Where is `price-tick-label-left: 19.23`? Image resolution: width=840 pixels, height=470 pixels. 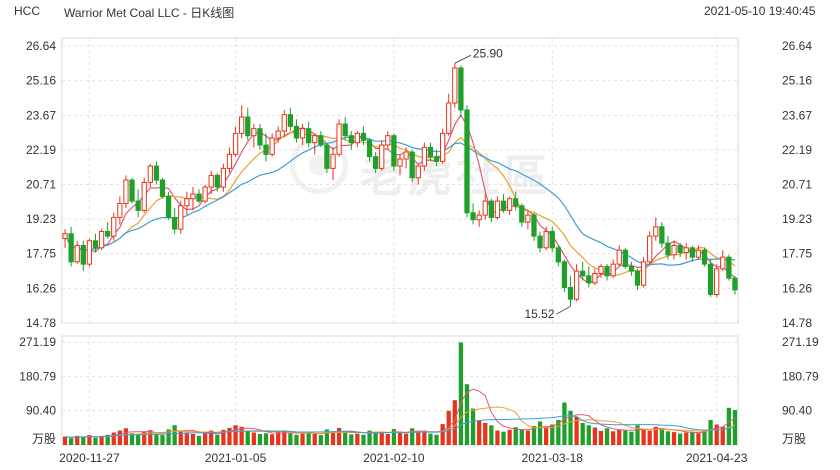
price-tick-label-left: 19.23 is located at coordinates (41, 219).